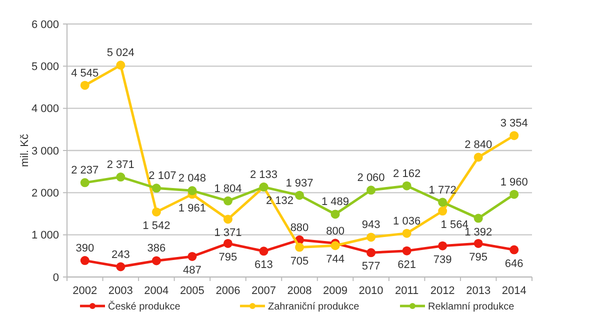  Describe the element at coordinates (192, 208) in the screenshot. I see `data-label: 1 961` at that location.